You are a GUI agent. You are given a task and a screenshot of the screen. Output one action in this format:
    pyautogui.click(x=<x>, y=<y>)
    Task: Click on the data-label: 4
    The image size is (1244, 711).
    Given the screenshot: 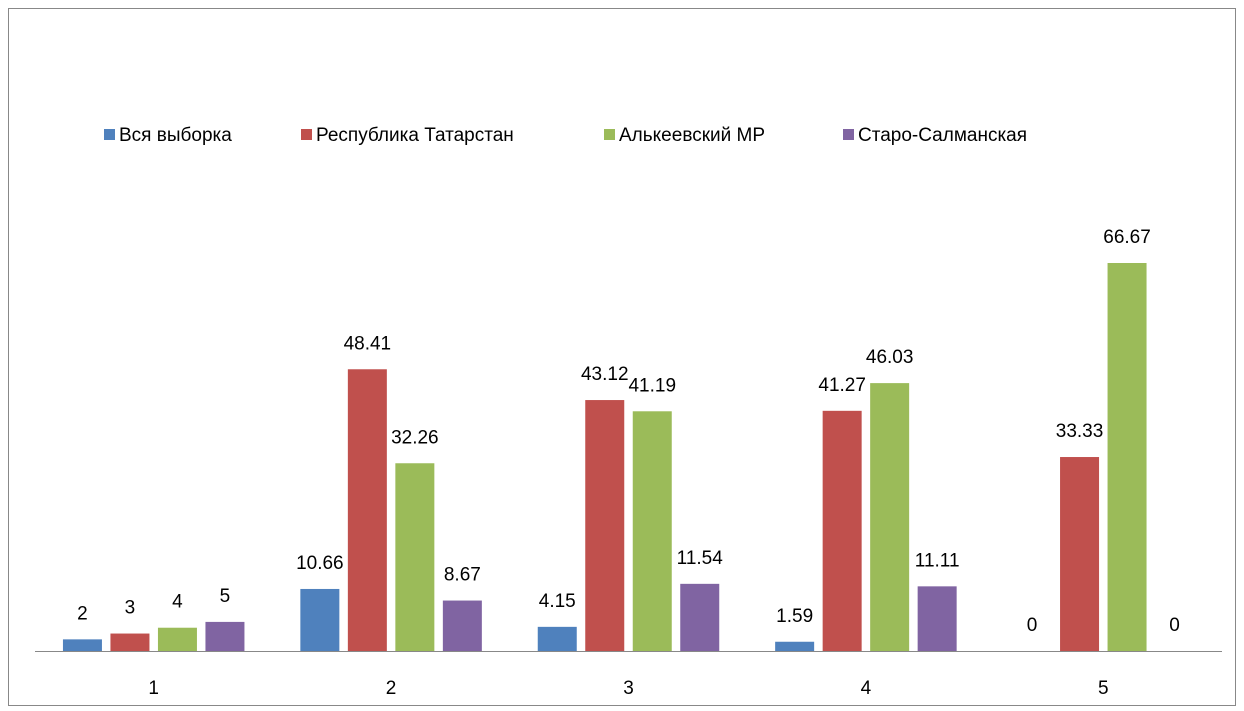 What is the action you would take?
    pyautogui.click(x=177, y=602)
    